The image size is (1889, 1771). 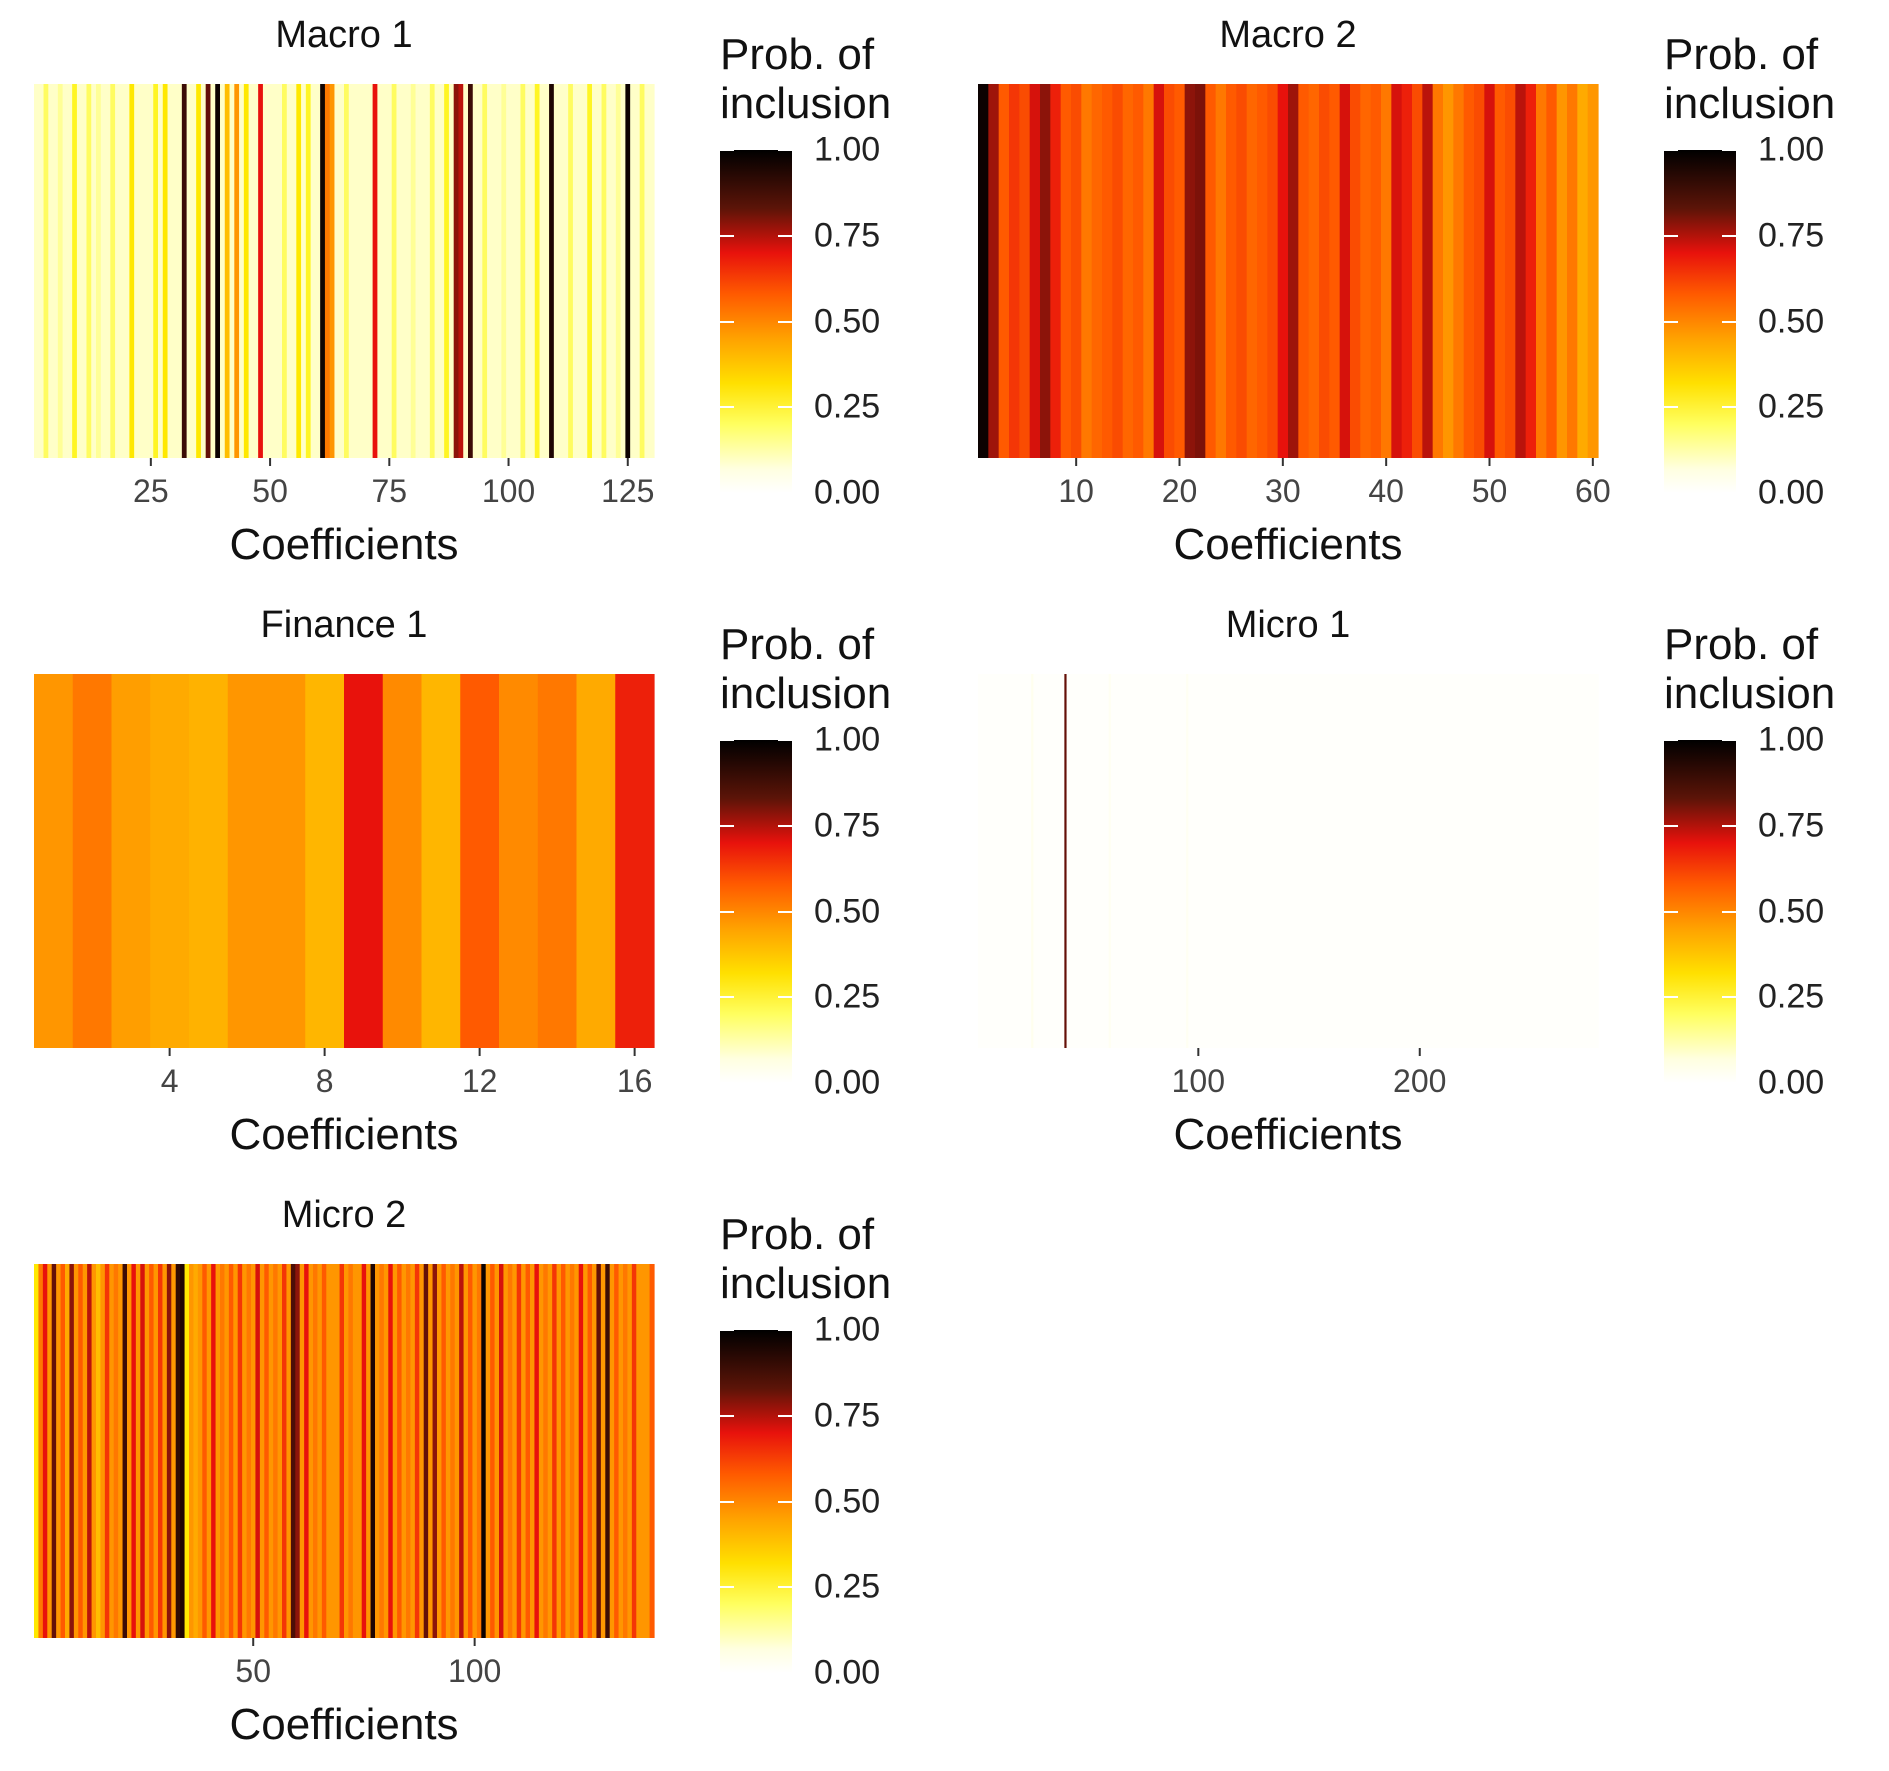 What do you see at coordinates (847, 911) in the screenshot?
I see `legend-break-label: 0.50` at bounding box center [847, 911].